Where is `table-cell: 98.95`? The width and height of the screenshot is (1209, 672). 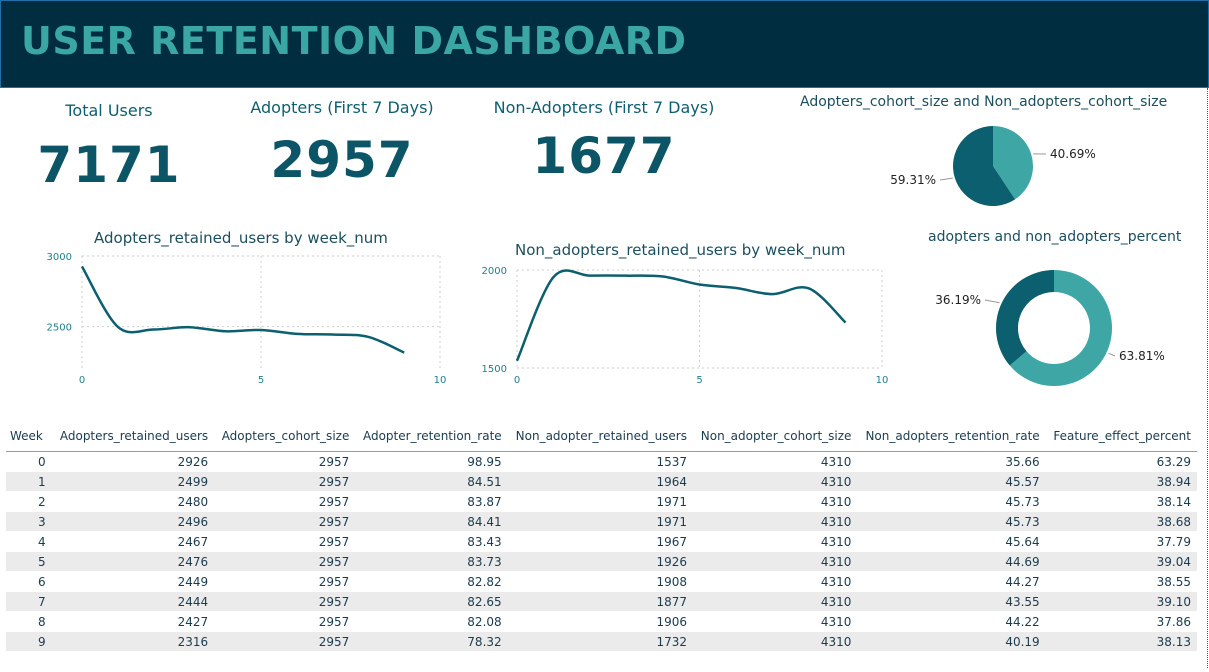 table-cell: 98.95 is located at coordinates (431, 461).